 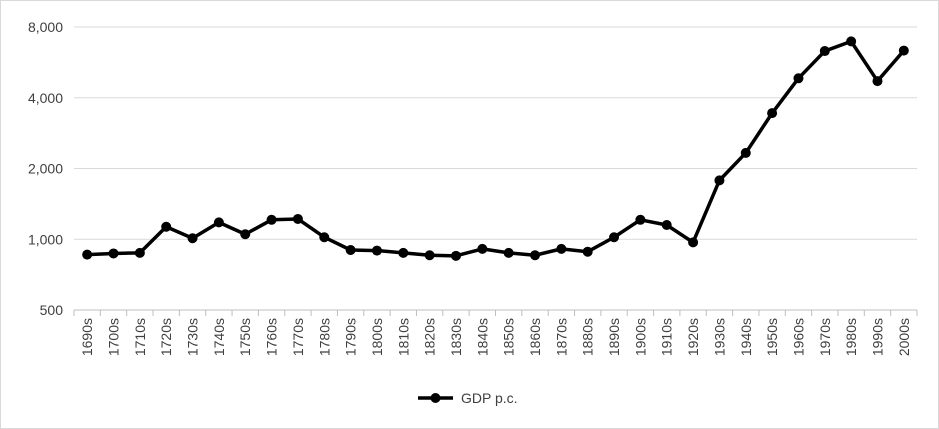 I want to click on x-tick-label: 1870s, so click(x=561, y=337).